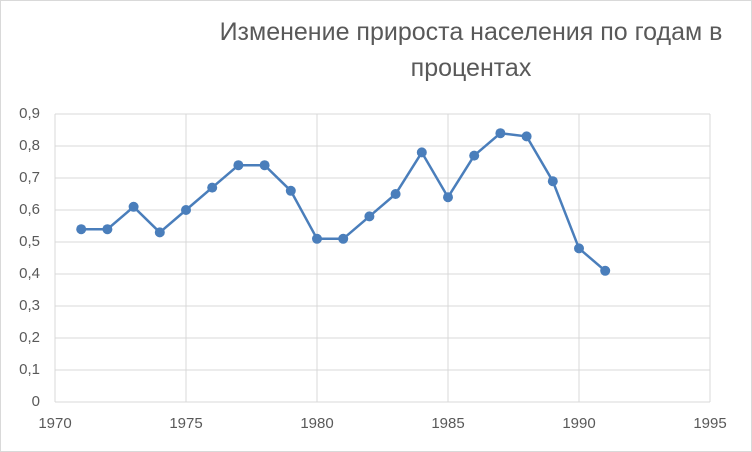 This screenshot has height=452, width=752. I want to click on x-tick-label: 1990, so click(578, 423).